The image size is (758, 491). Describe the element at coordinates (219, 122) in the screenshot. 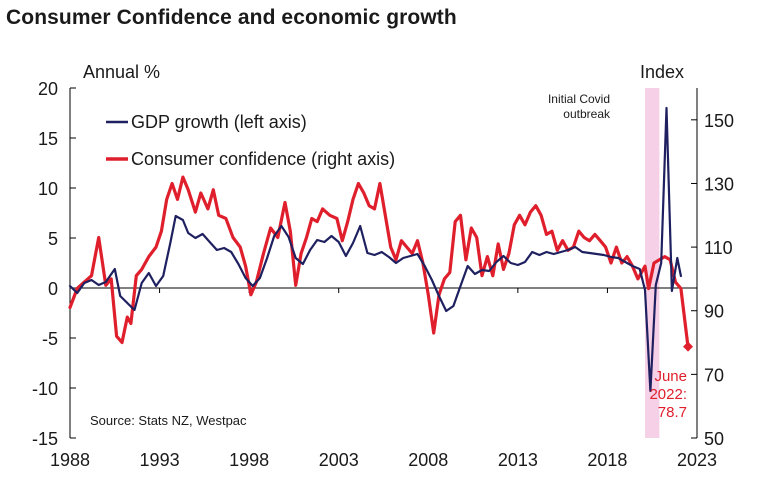

I see `legend-gdp-label: GDP growth (left axis)` at that location.